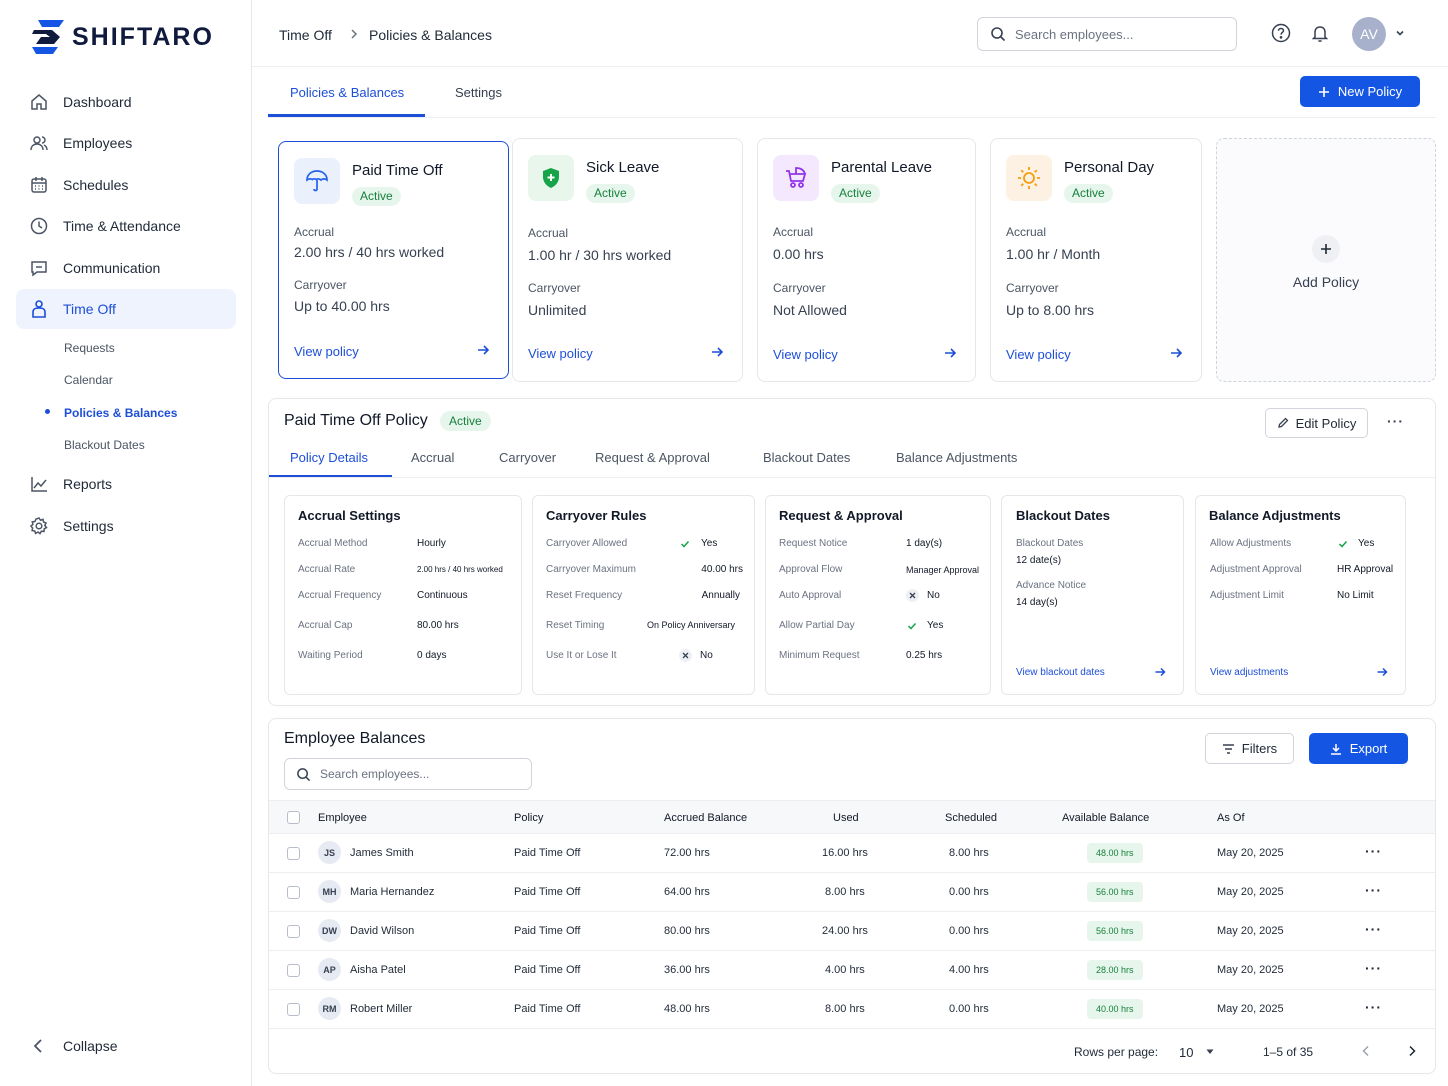  Describe the element at coordinates (126, 309) in the screenshot. I see `nav-time-off: Time Off` at that location.